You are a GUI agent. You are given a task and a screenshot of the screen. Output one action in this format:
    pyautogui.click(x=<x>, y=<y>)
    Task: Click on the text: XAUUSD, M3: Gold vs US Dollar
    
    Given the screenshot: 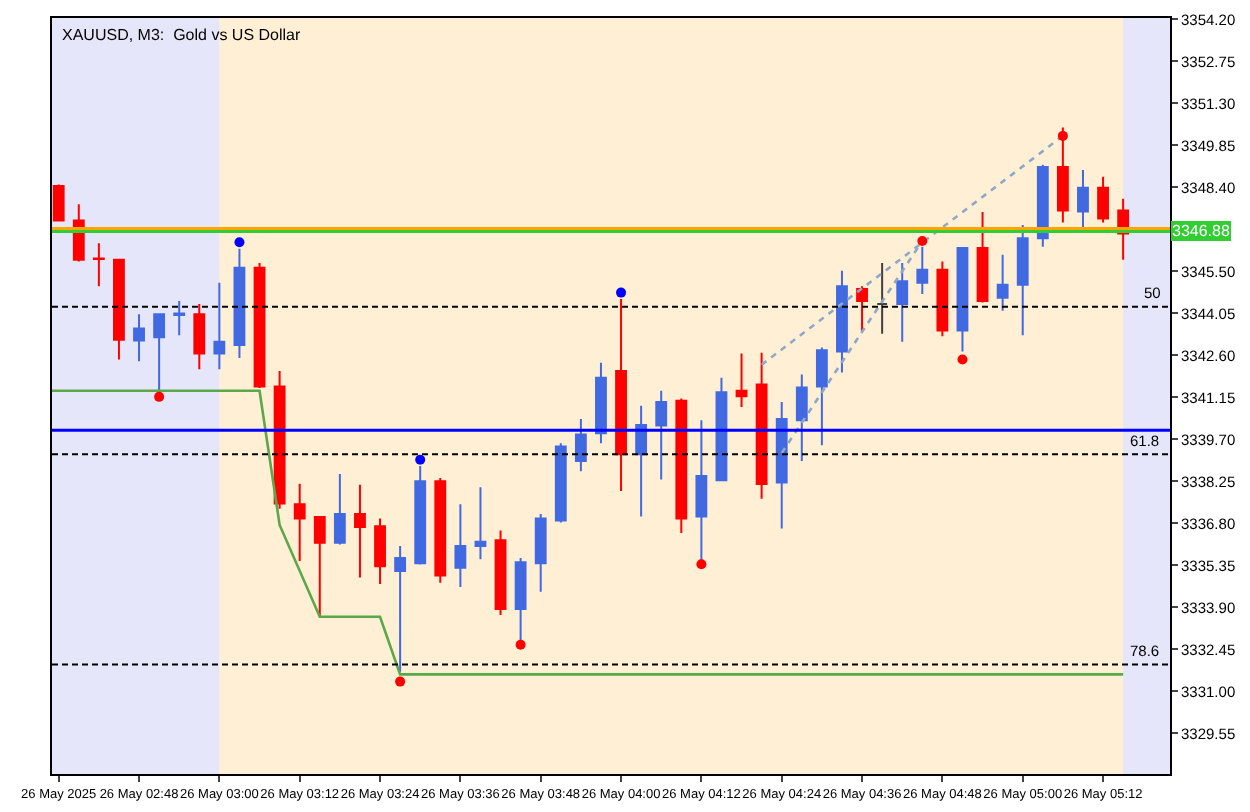 What is the action you would take?
    pyautogui.click(x=181, y=35)
    